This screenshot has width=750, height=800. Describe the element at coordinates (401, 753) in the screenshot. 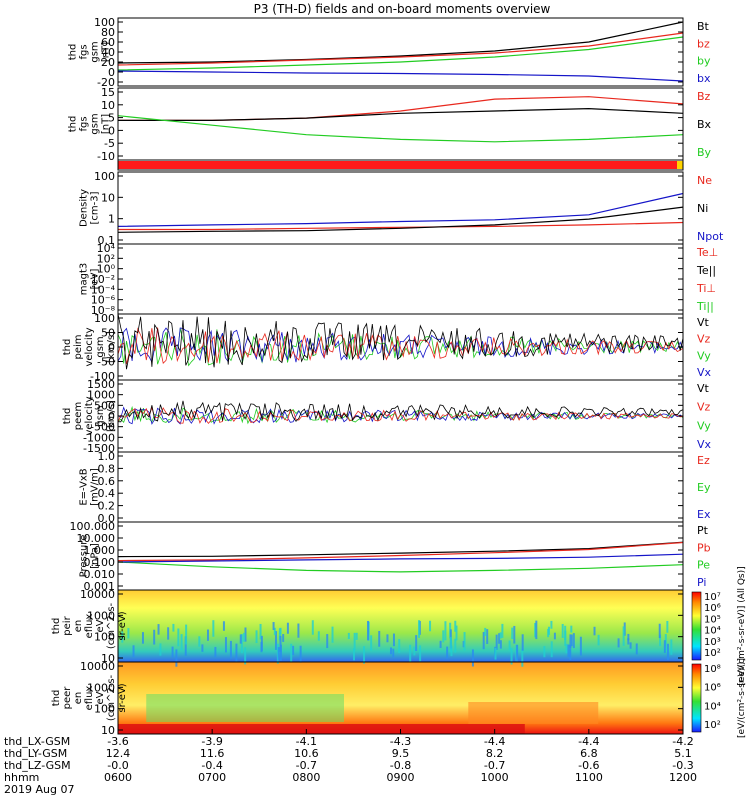

I see `xaxis-value: 9.5` at that location.